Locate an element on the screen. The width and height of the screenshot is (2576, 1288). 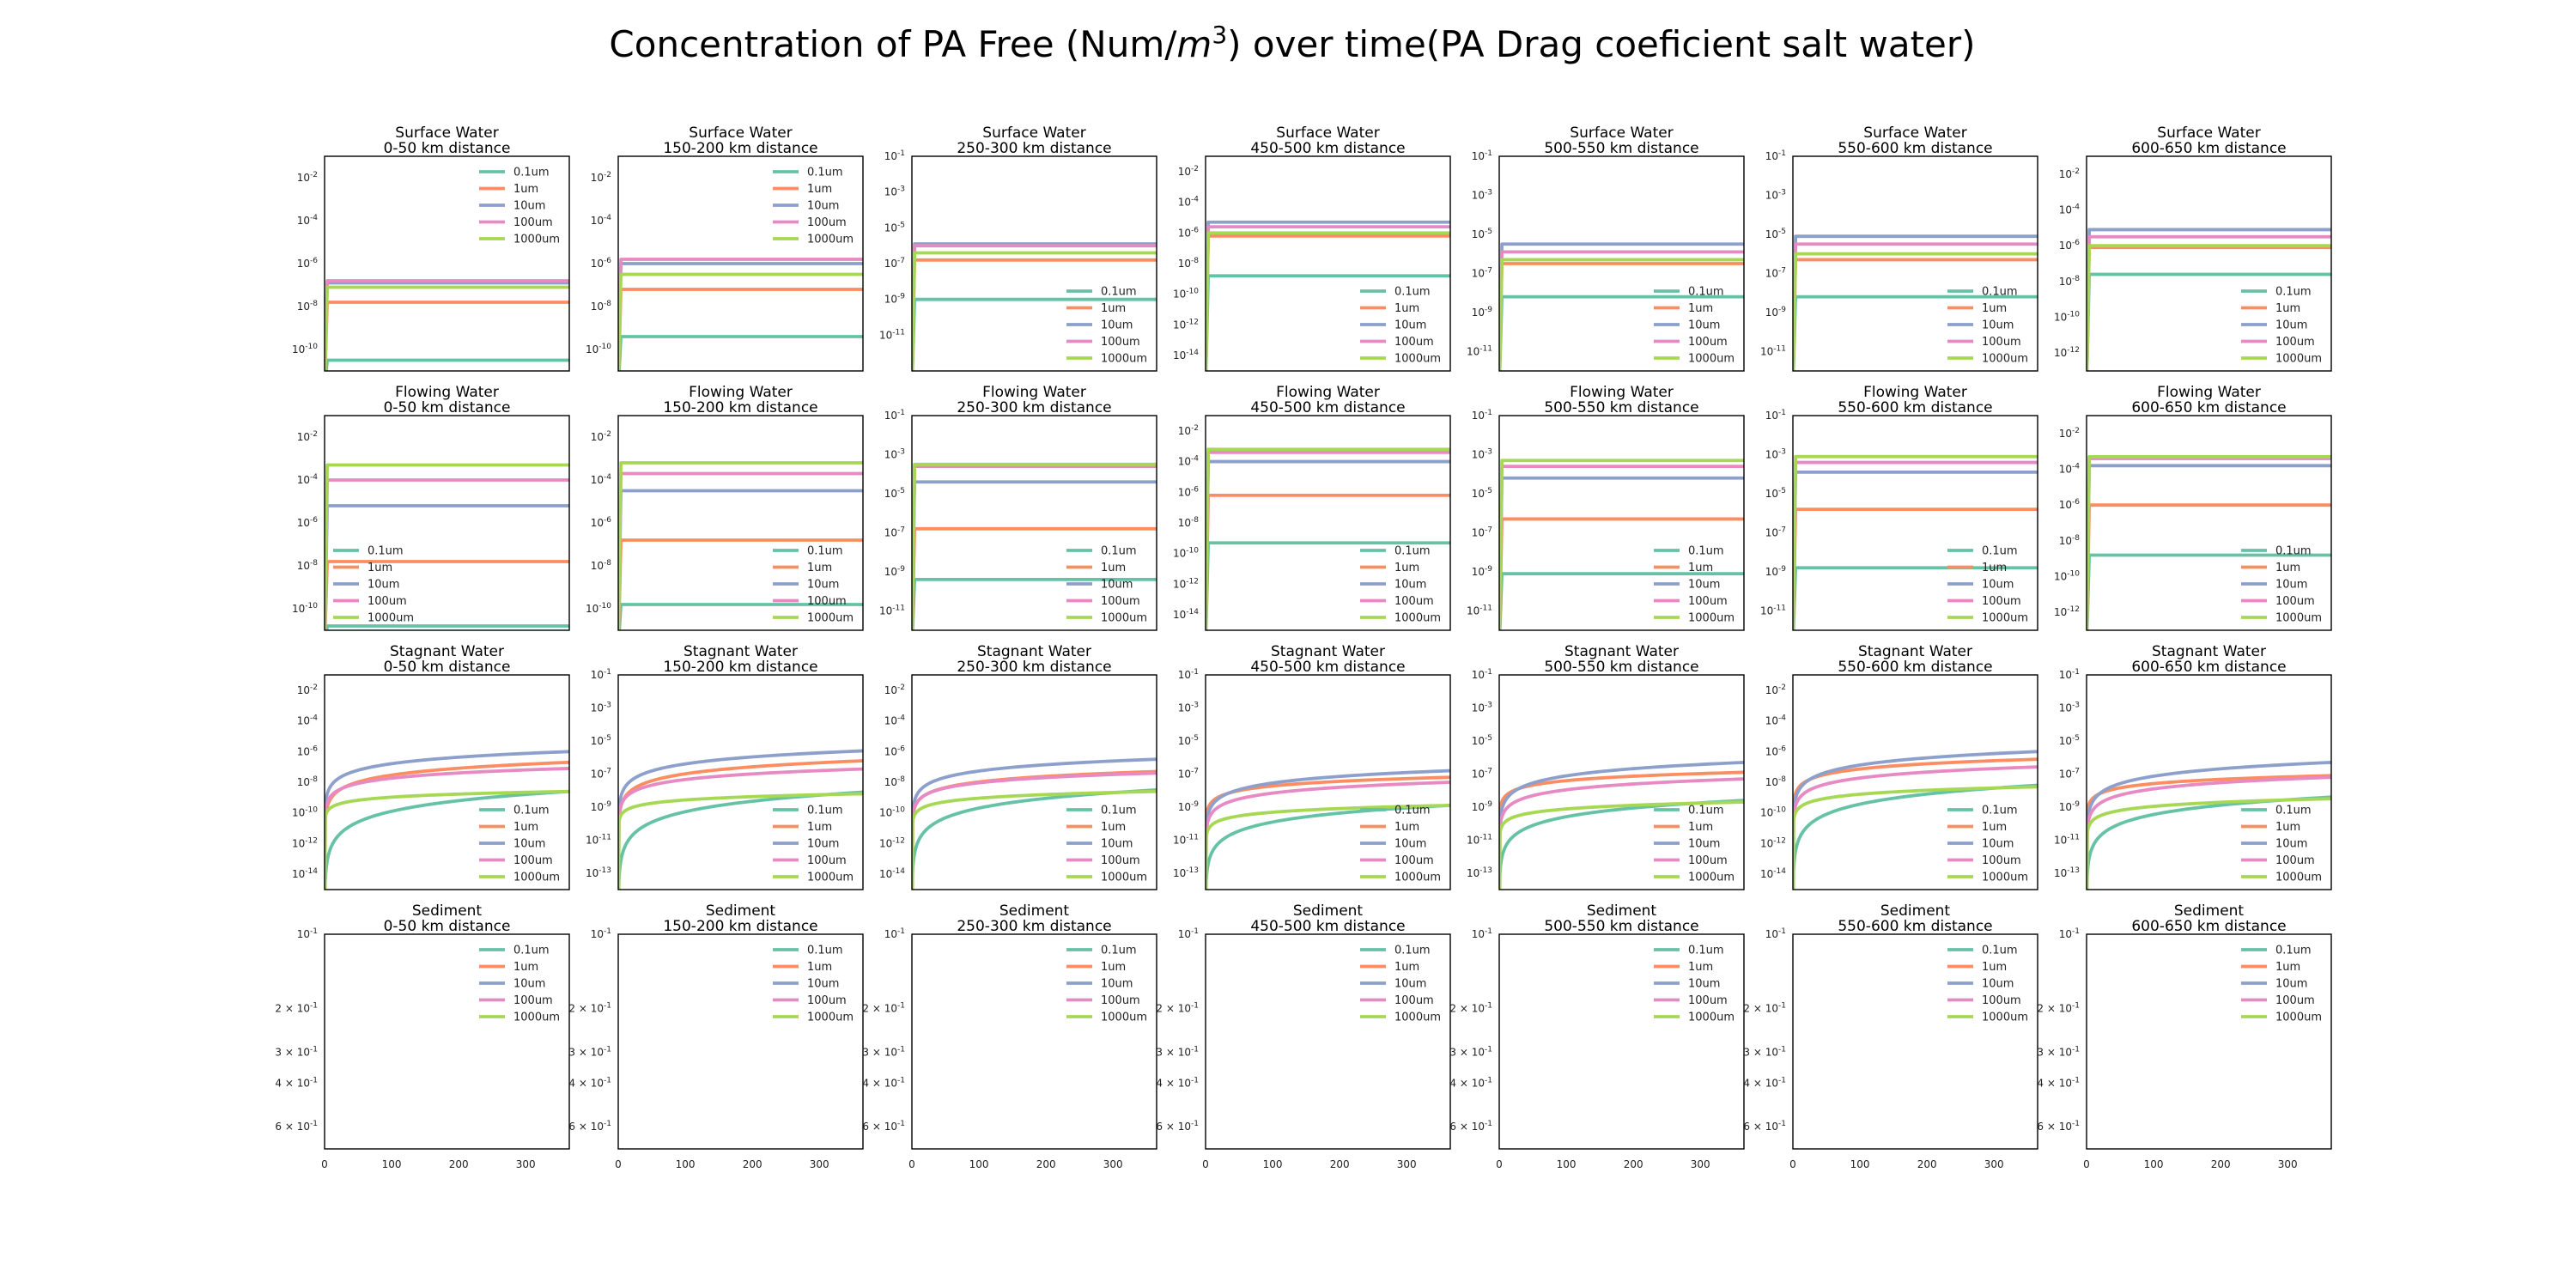
series-line-100um is located at coordinates (1621, 834).